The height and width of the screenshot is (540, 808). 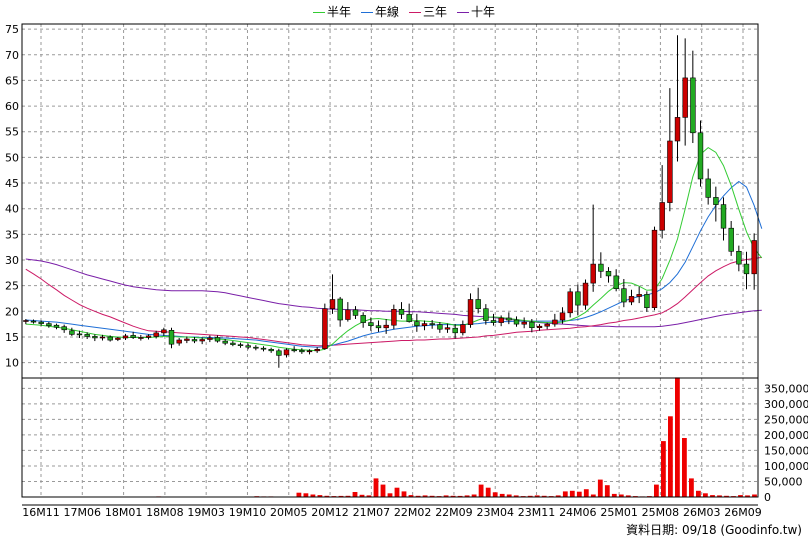 What do you see at coordinates (12, 234) in the screenshot?
I see `price-tick-label: 35` at bounding box center [12, 234].